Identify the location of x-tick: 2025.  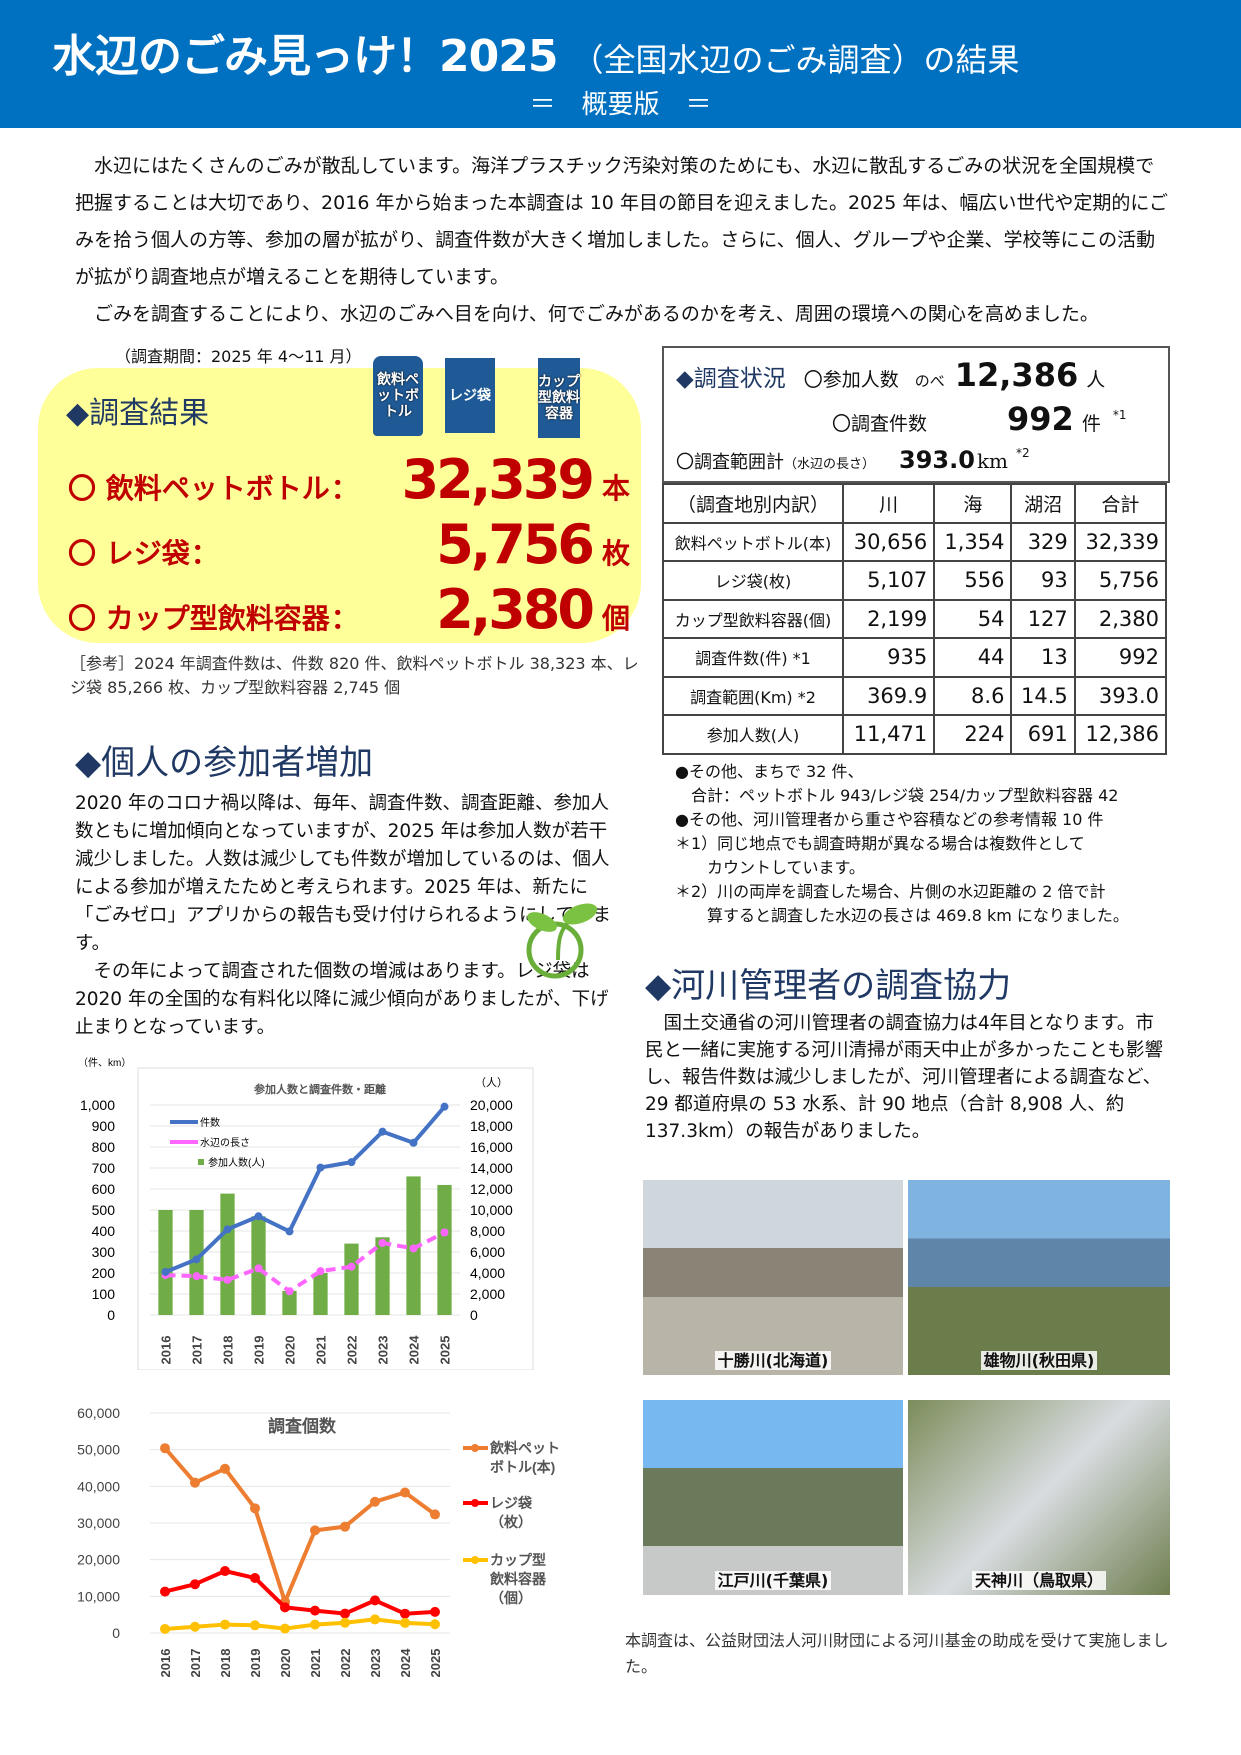
(435, 1663).